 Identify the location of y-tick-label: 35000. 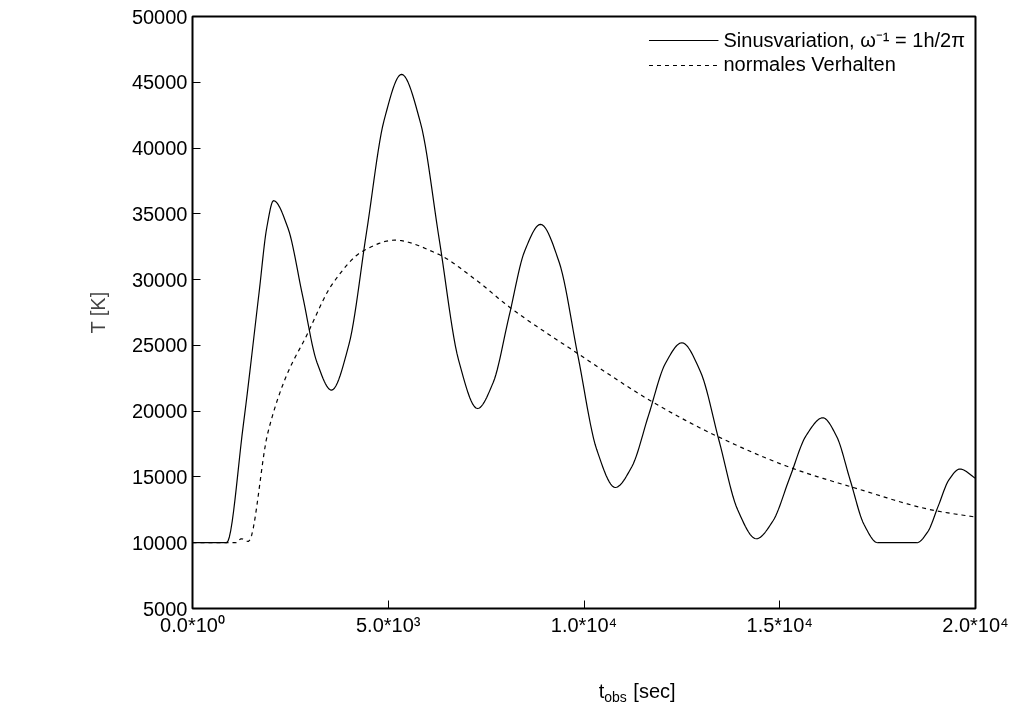
(159, 213).